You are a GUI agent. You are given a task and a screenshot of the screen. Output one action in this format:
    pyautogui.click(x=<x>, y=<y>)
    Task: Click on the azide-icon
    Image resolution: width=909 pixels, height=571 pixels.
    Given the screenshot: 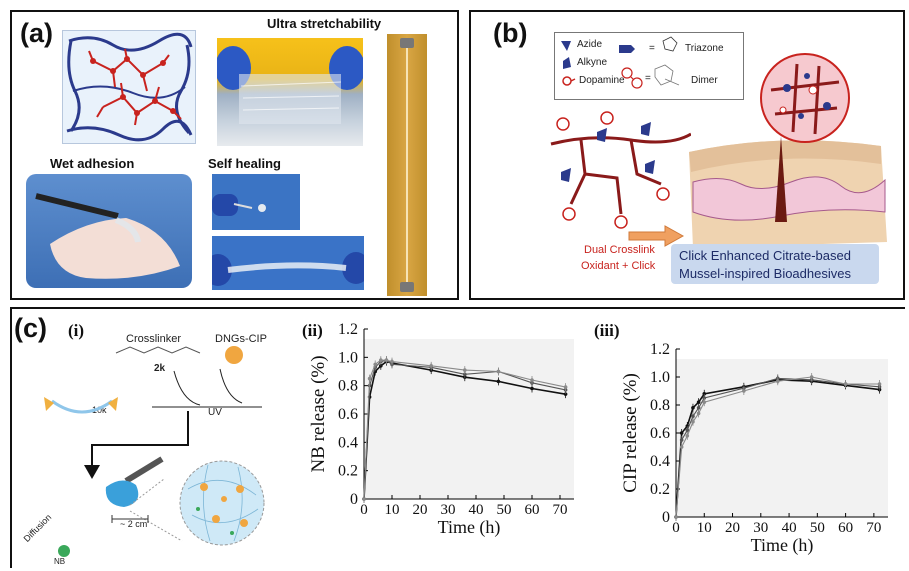 What is the action you would take?
    pyautogui.click(x=566, y=46)
    